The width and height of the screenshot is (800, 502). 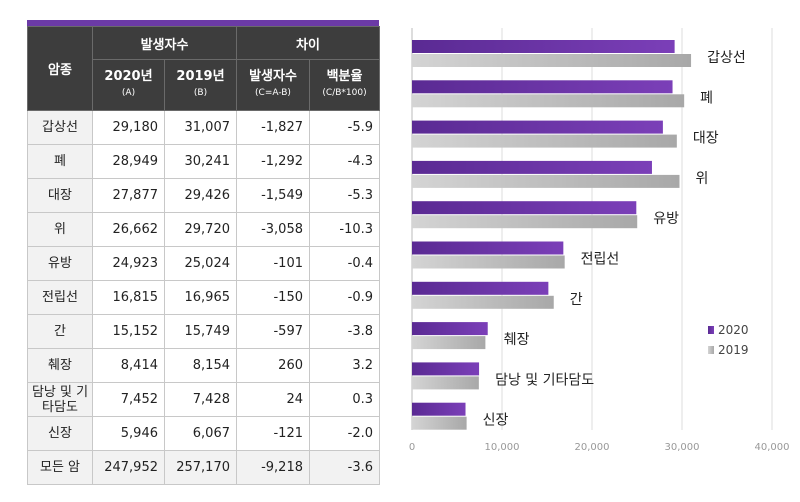 I want to click on category-label: 대장, so click(x=706, y=139).